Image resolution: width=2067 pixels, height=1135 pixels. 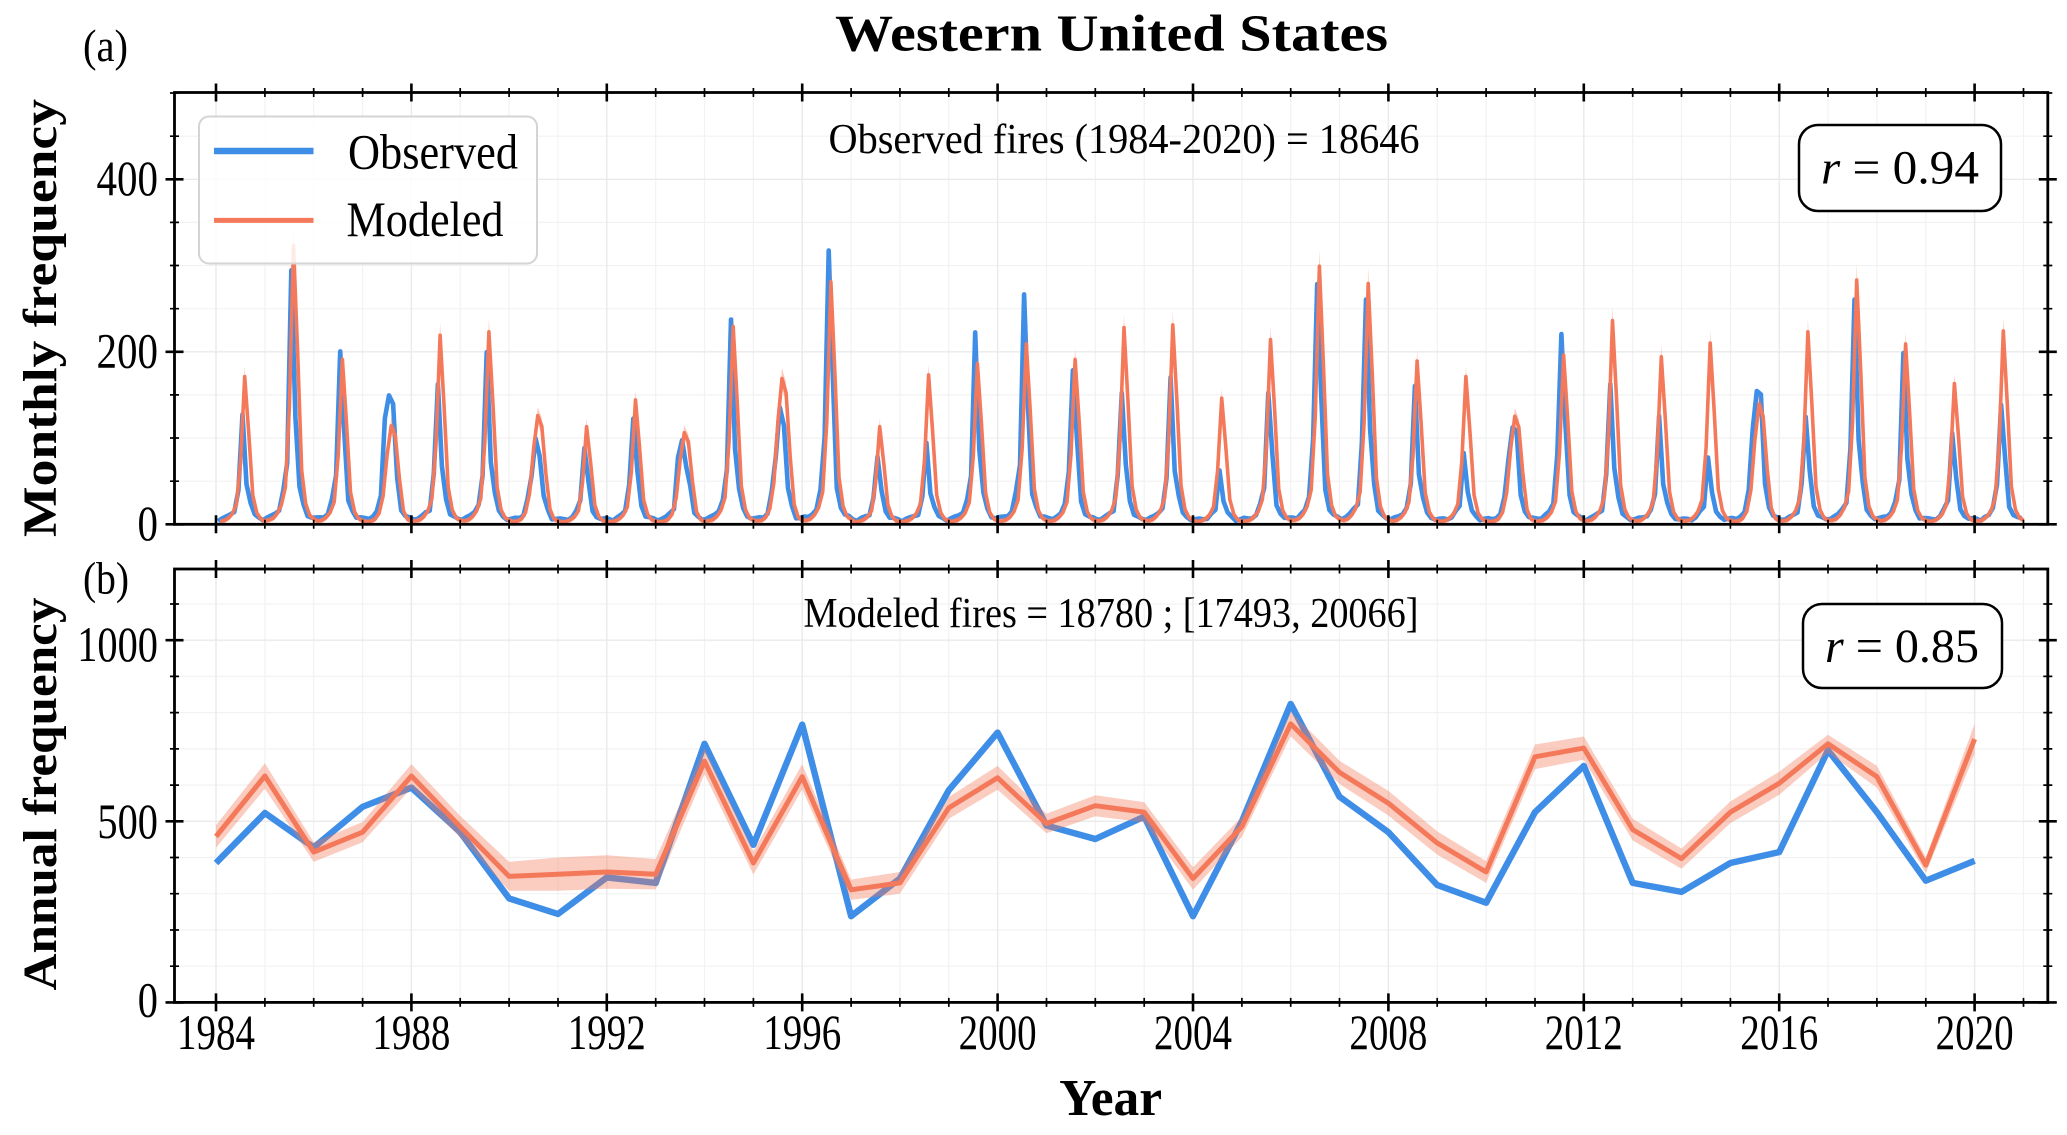 What do you see at coordinates (1111, 34) in the screenshot?
I see `svg-text: Western United States` at bounding box center [1111, 34].